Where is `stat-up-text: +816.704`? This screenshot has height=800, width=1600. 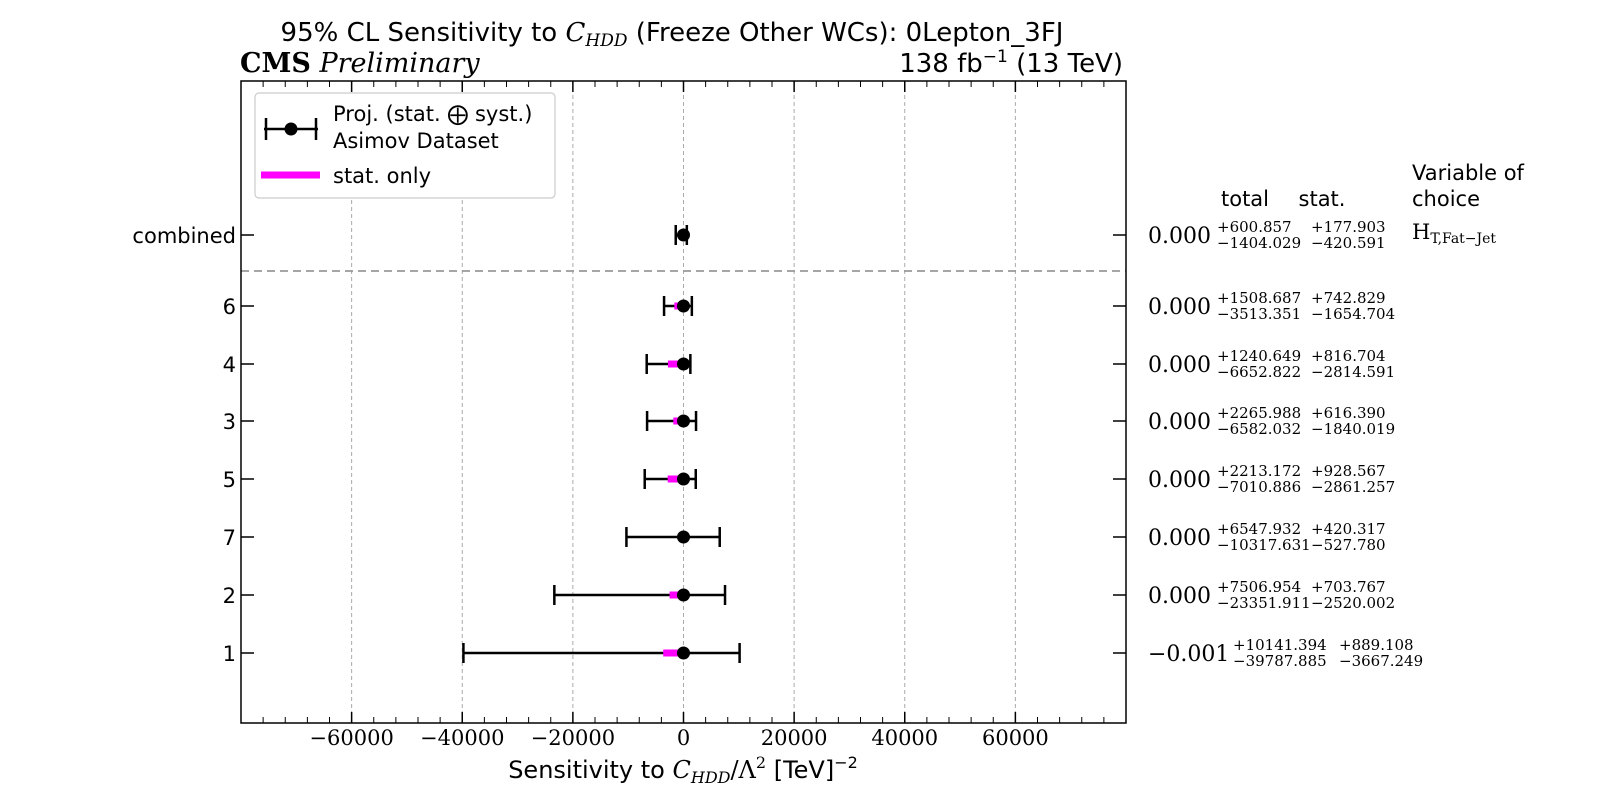 stat-up-text: +816.704 is located at coordinates (1348, 356).